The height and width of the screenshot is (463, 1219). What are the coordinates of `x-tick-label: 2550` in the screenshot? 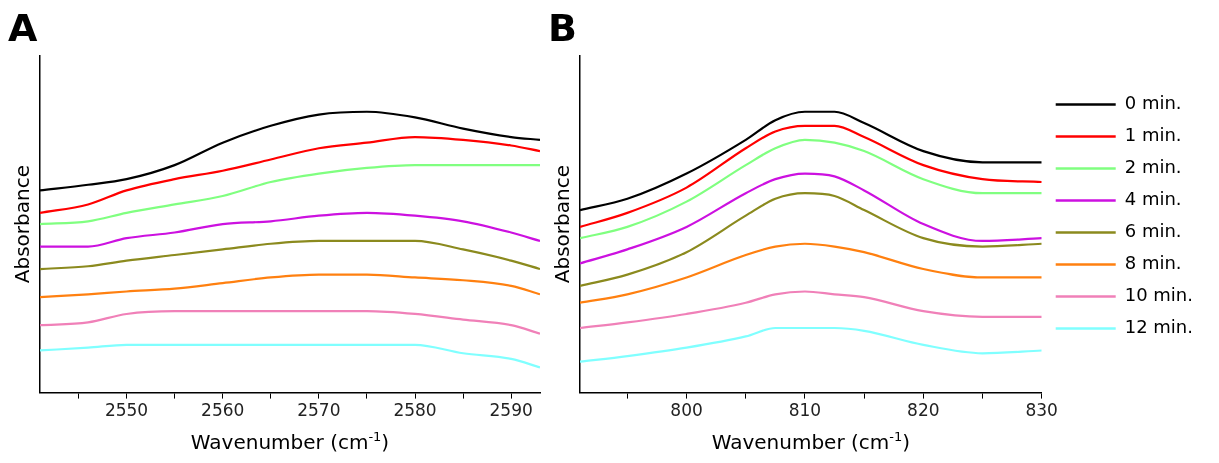 It's located at (126, 410).